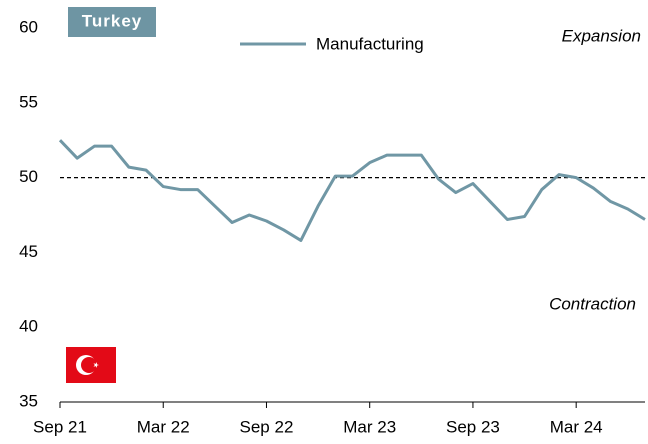 This screenshot has width=648, height=444. Describe the element at coordinates (28, 326) in the screenshot. I see `y-tick-label: 40` at that location.